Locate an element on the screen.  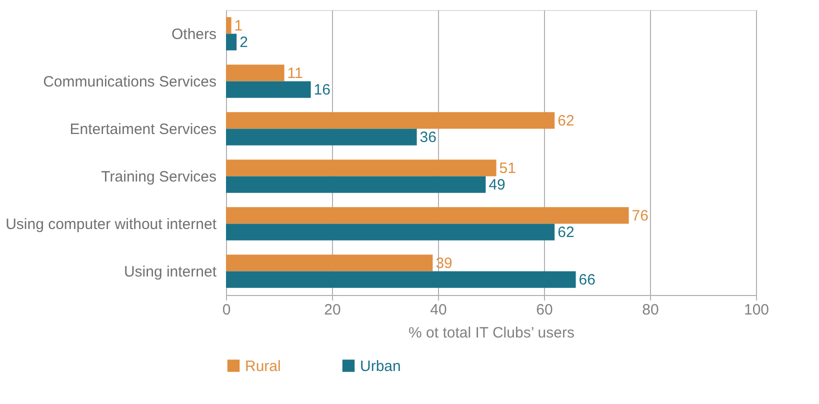
y-tick-label: Using internet is located at coordinates (171, 271).